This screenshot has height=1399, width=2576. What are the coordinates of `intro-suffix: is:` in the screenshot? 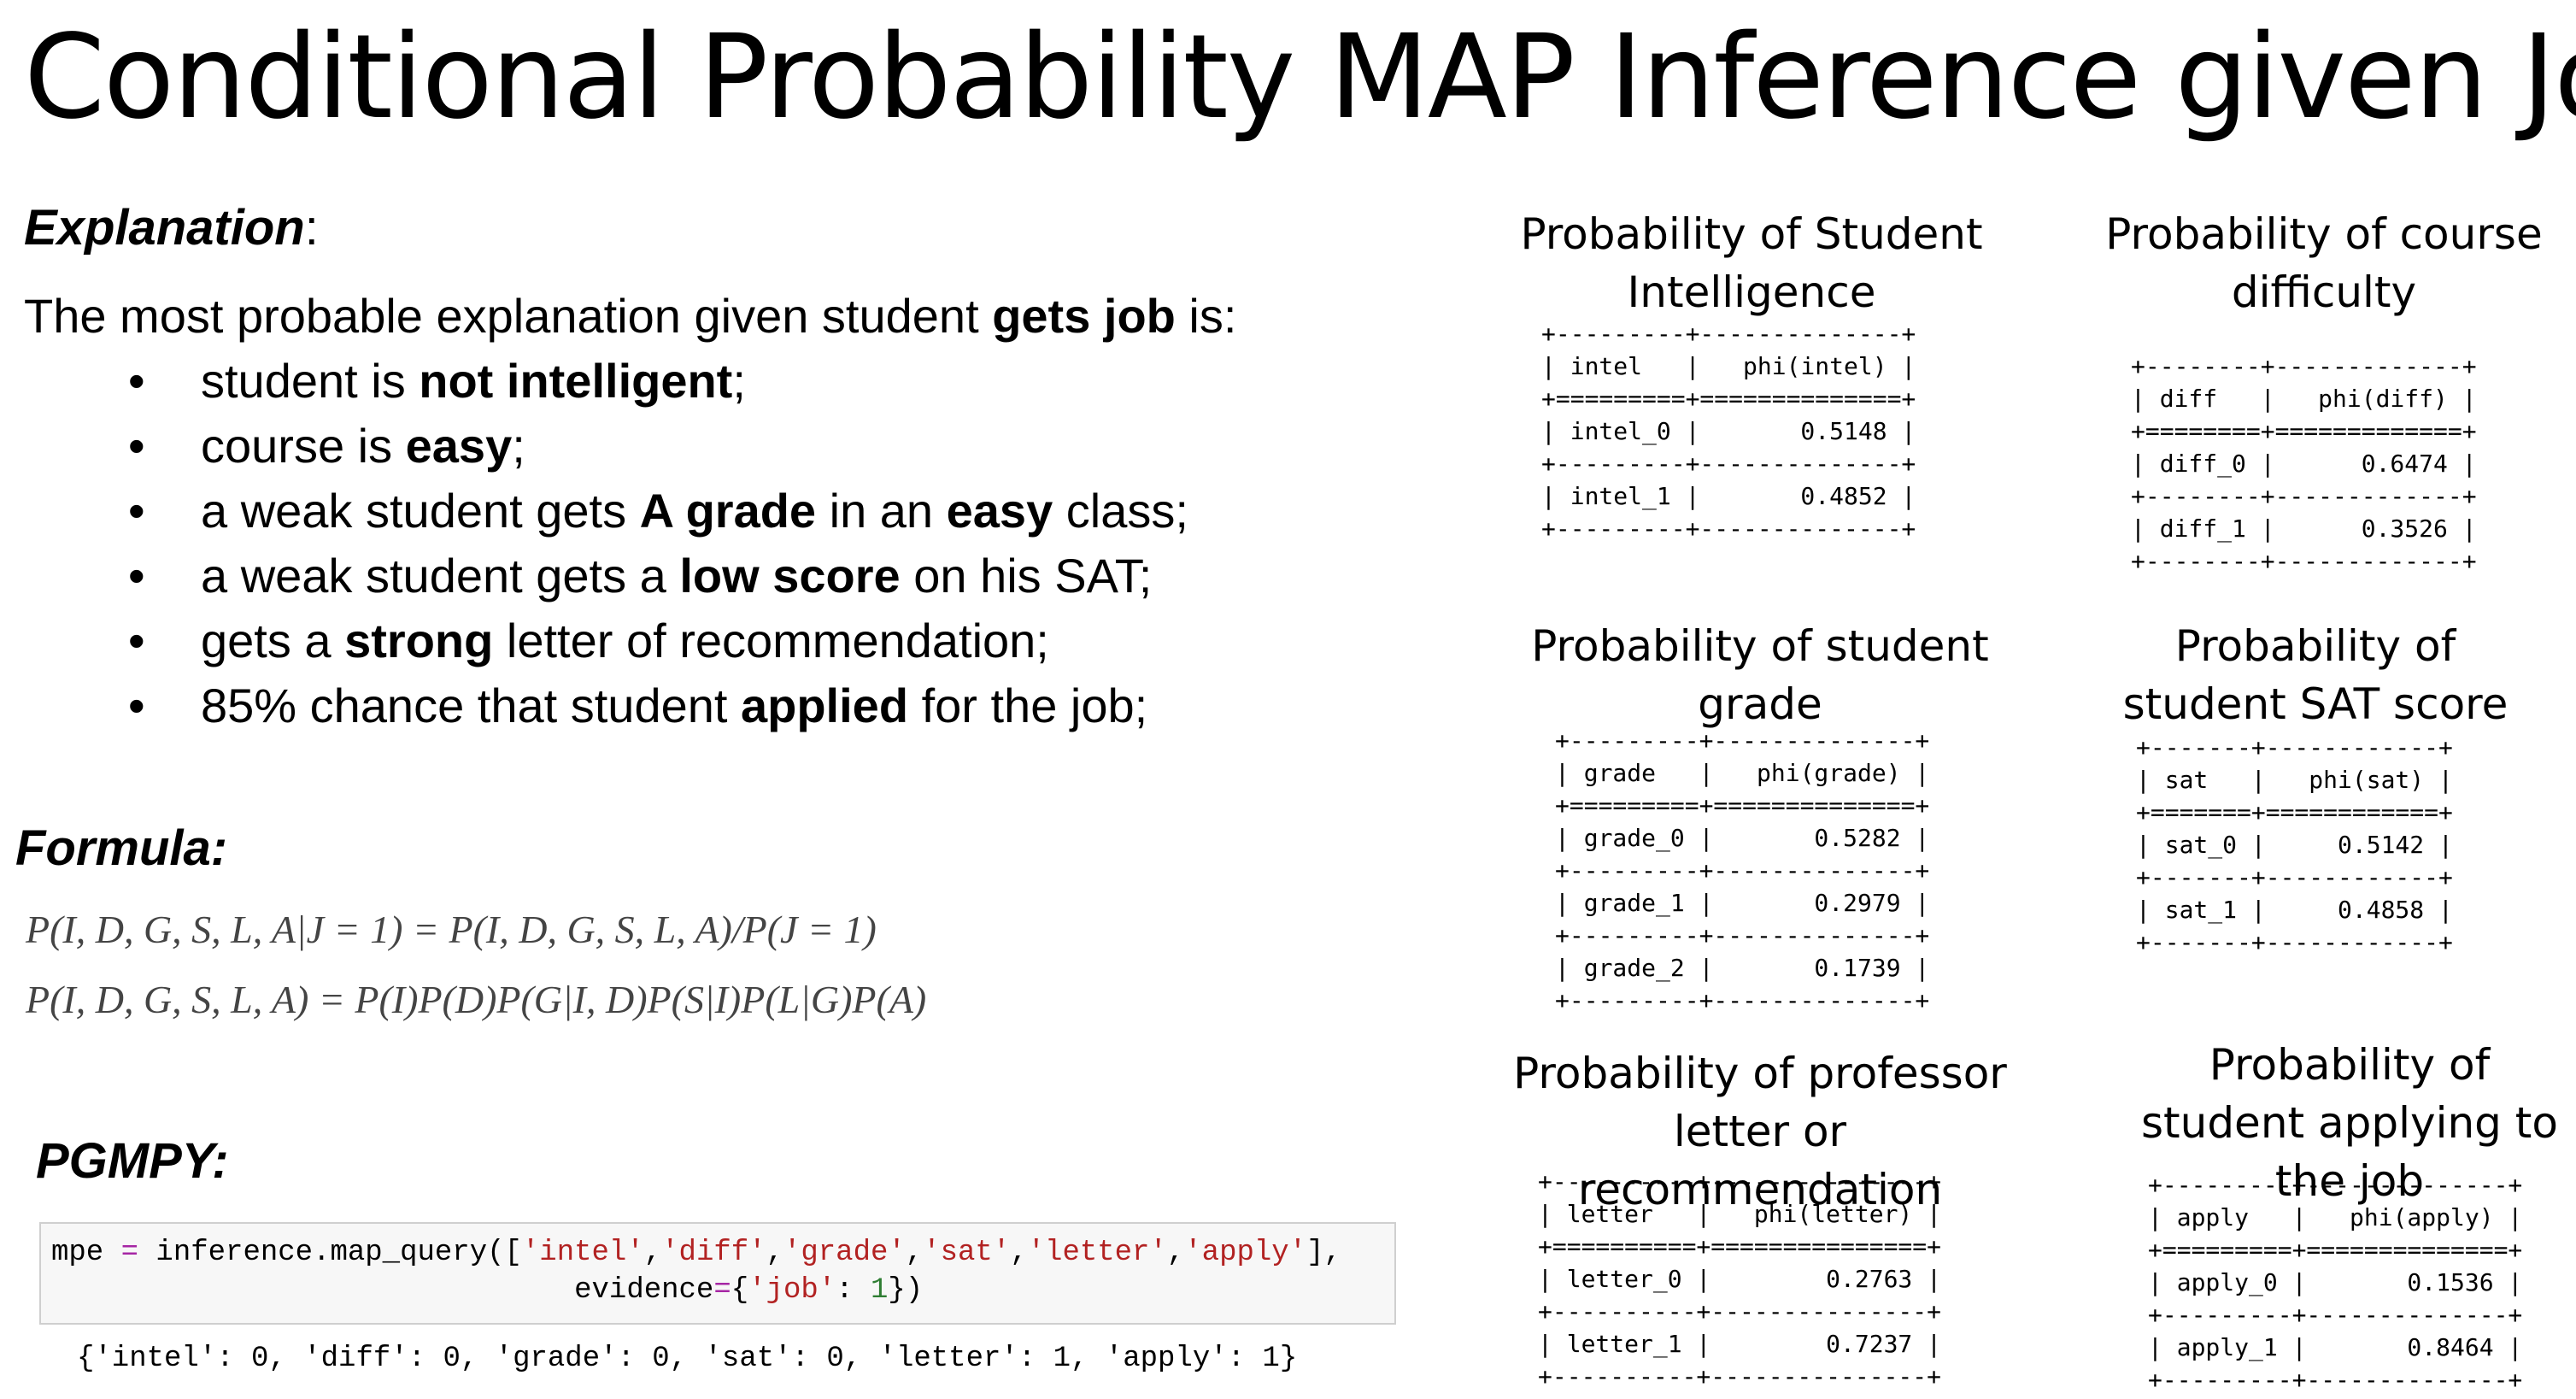 It's located at (1206, 316).